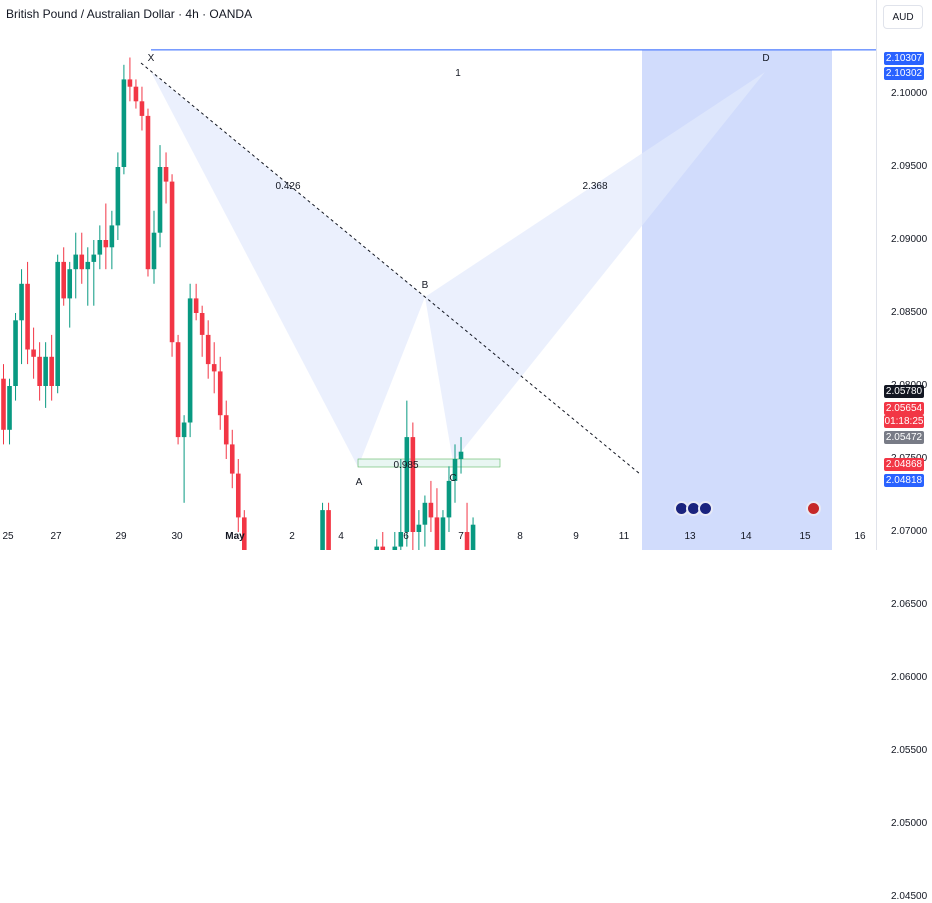 This screenshot has width=932, height=903. What do you see at coordinates (151, 58) in the screenshot?
I see `point-label-x: X` at bounding box center [151, 58].